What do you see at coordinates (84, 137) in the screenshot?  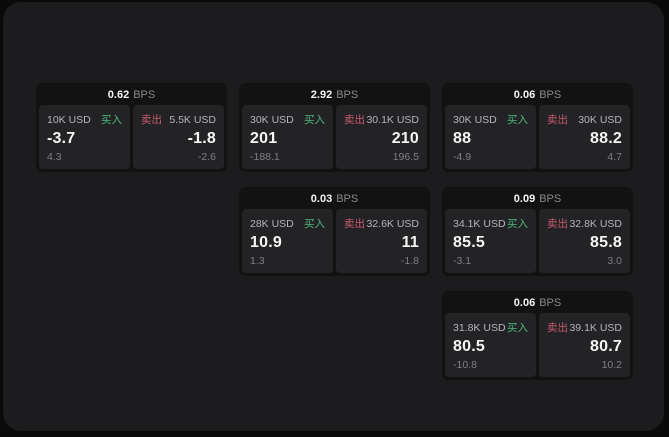 I see `buy-tile: 10K USD 买入 -3.7 4.3` at bounding box center [84, 137].